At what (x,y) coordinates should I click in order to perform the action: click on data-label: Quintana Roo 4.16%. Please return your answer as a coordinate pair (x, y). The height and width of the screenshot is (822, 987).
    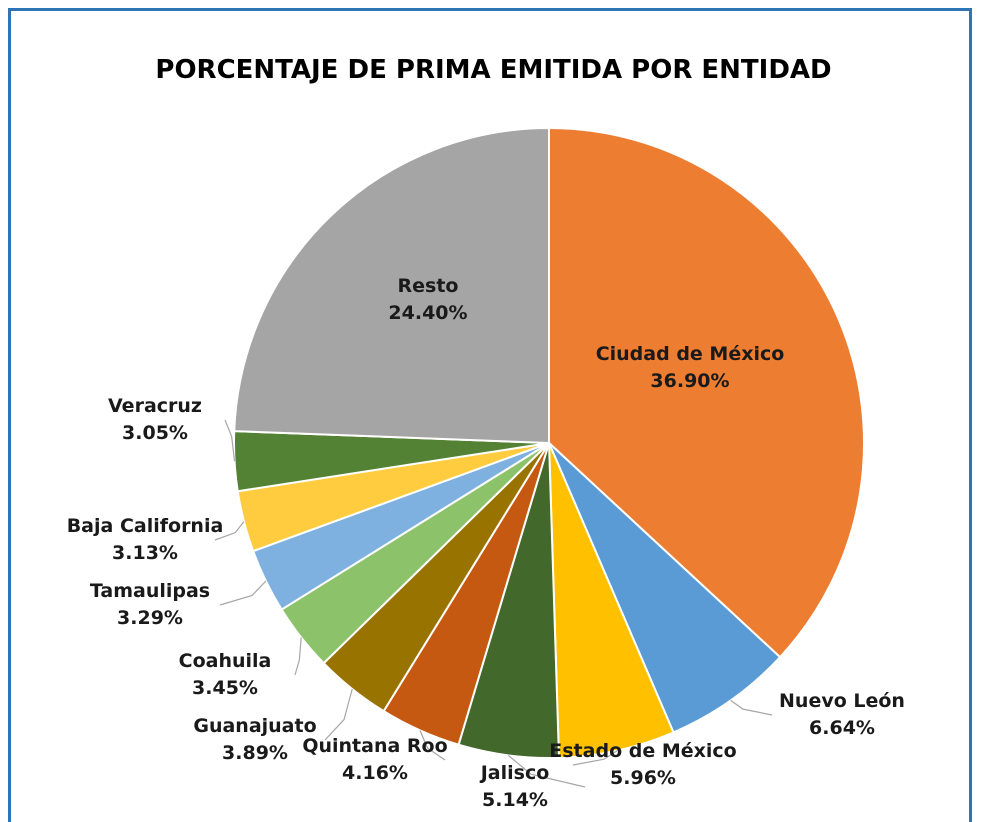
    Looking at the image, I should click on (374, 760).